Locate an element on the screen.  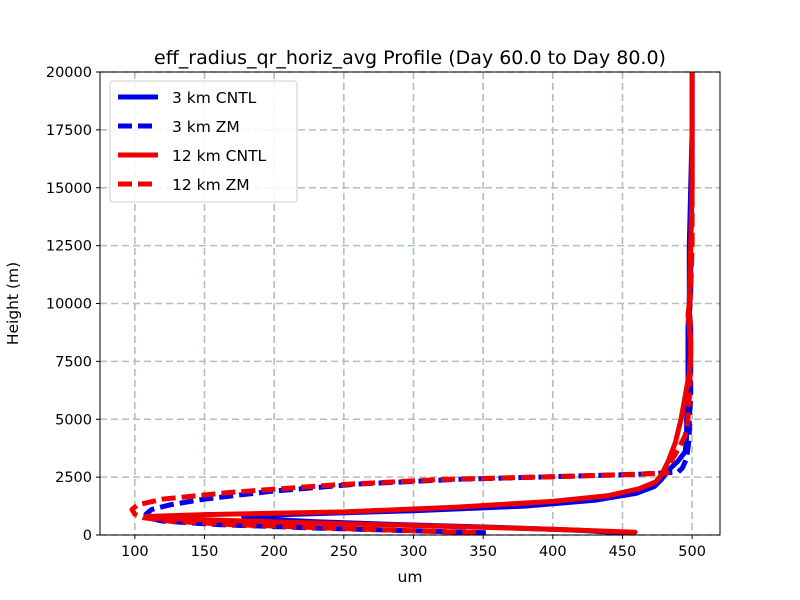
legend-label: 3 km CNTL is located at coordinates (214, 98).